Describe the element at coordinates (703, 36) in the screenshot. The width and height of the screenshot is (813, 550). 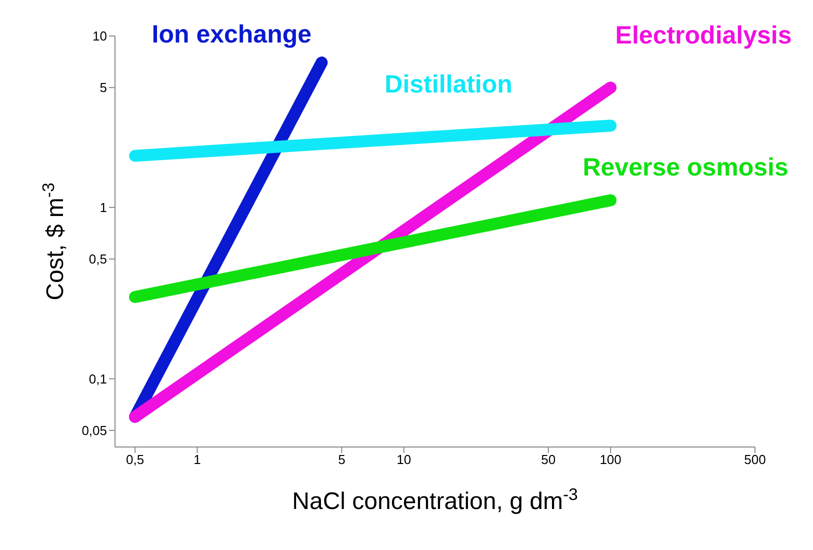
I see `series-label: Electrodialysis` at that location.